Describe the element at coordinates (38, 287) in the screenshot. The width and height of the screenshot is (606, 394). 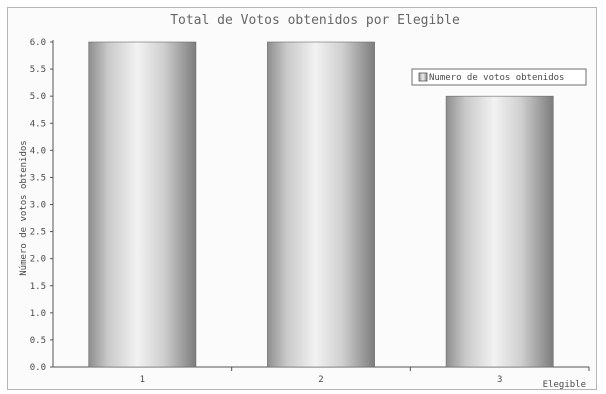
I see `y-tick-label: 1.5` at that location.